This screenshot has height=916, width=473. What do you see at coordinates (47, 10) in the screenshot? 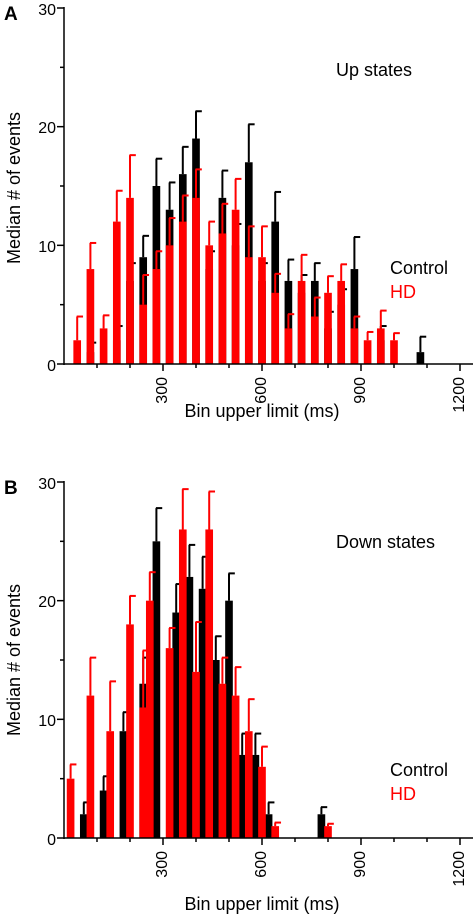
I see `panel-a-ytick-label: 30` at bounding box center [47, 10].